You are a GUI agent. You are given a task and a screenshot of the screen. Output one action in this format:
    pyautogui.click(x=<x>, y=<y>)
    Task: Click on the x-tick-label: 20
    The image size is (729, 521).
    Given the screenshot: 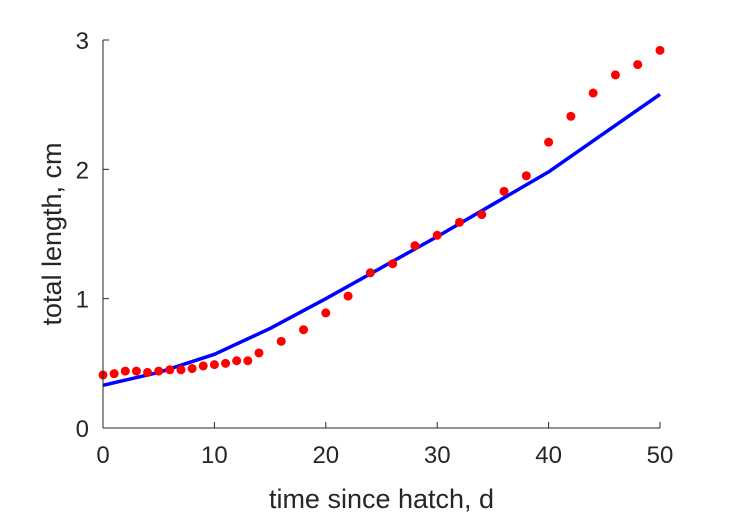 What is the action you would take?
    pyautogui.click(x=325, y=455)
    